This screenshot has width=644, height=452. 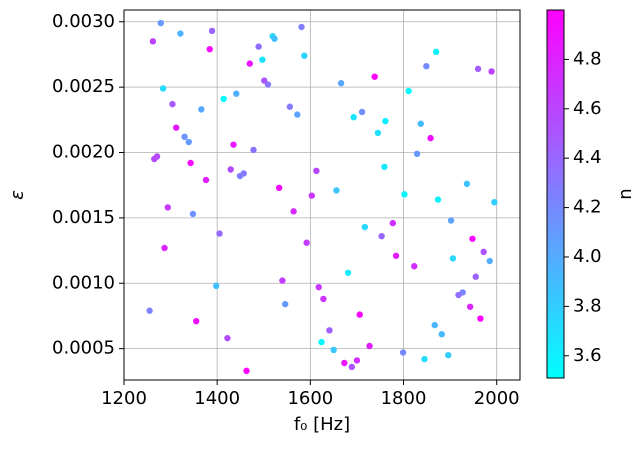 What do you see at coordinates (124, 398) in the screenshot?
I see `x-tick-label: 1200` at bounding box center [124, 398].